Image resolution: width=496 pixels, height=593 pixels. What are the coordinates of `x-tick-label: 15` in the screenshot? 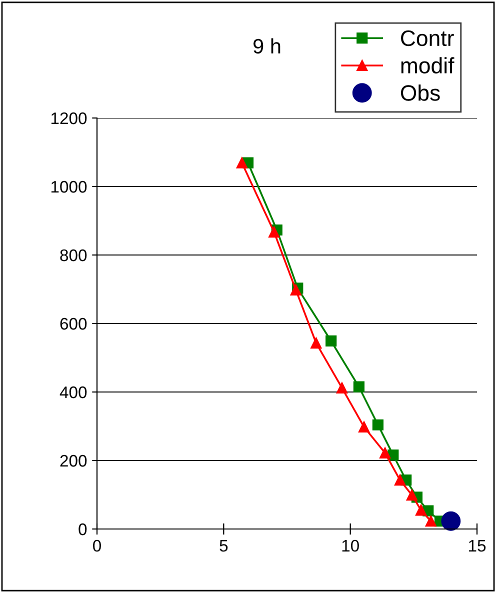 It's located at (477, 546).